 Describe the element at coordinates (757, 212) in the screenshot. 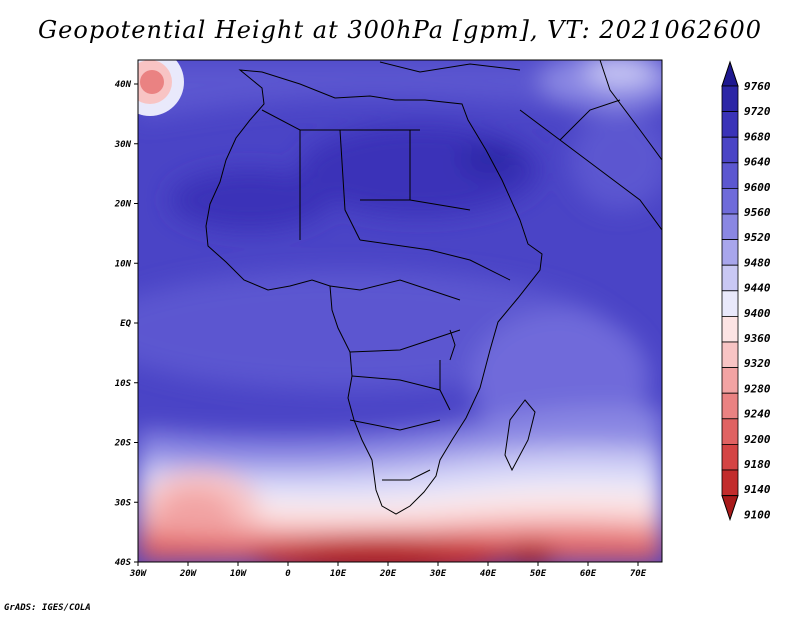

I see `colorbar-label: 9560` at that location.